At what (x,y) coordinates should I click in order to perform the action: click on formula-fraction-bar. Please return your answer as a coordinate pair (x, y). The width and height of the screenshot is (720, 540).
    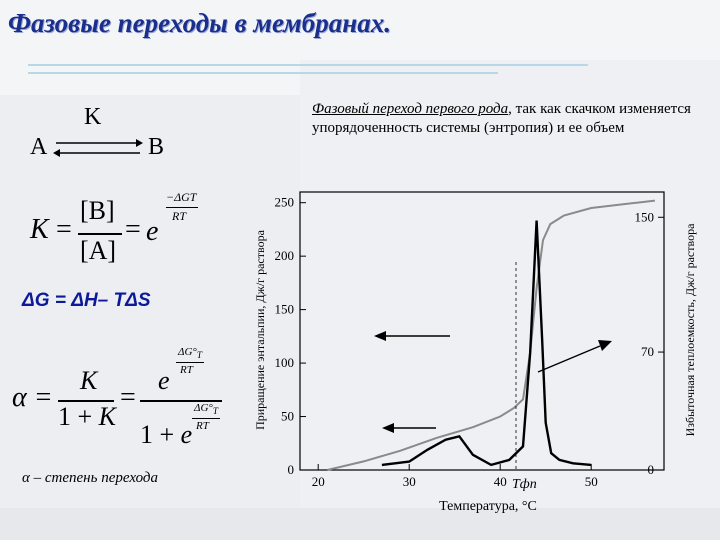
    Looking at the image, I should click on (100, 234).